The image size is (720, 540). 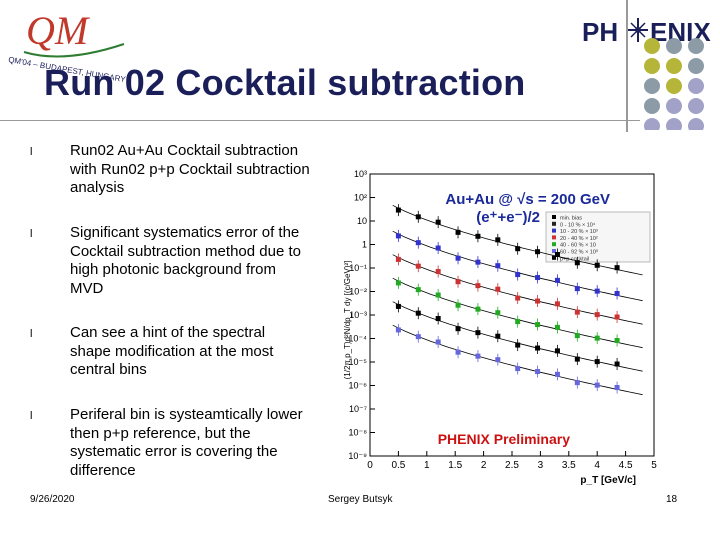 I want to click on y-tick-label: 10³, so click(x=360, y=174).